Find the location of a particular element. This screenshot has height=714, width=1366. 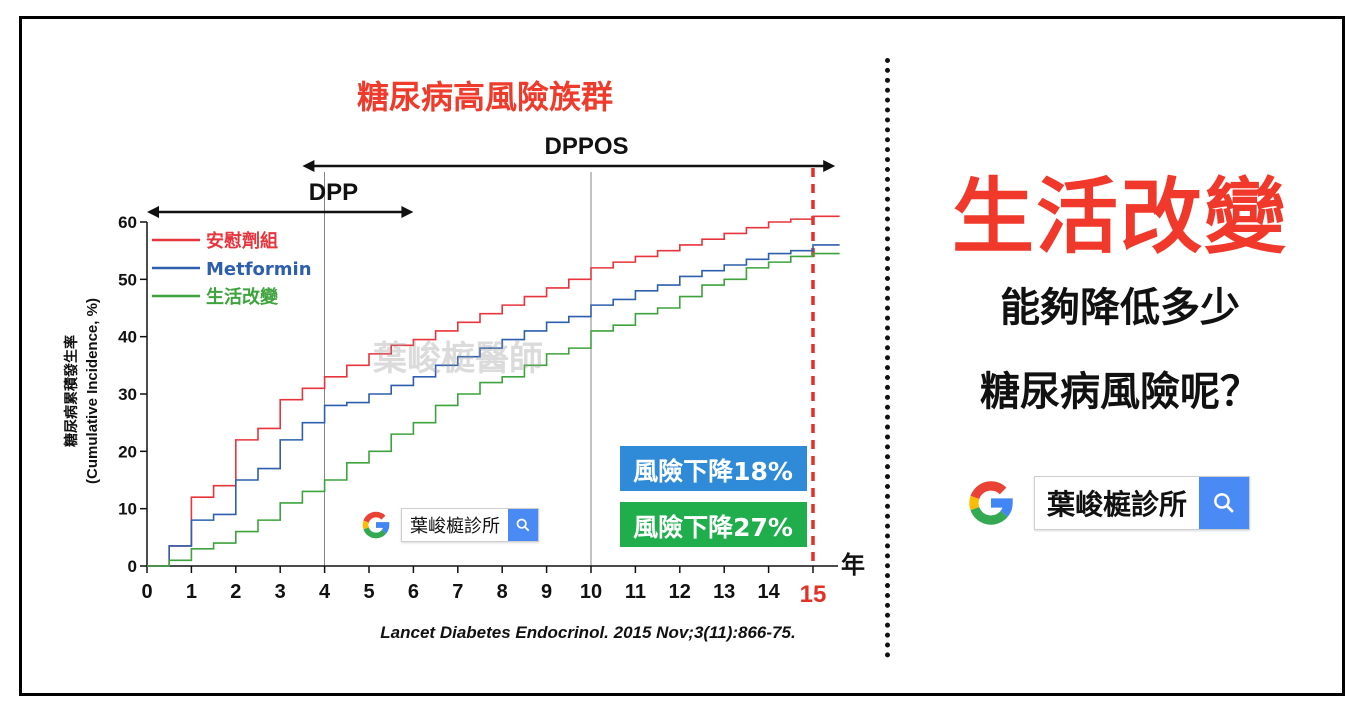

x-tick-label: 2 is located at coordinates (235, 592).